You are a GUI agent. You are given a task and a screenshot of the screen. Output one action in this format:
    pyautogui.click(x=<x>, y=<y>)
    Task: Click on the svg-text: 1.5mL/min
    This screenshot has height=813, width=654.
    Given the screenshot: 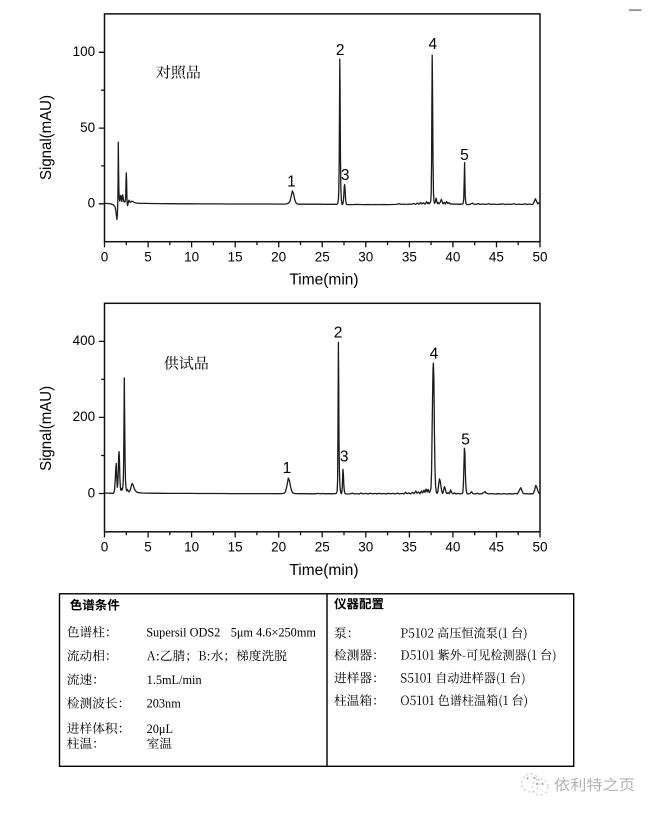 What is the action you would take?
    pyautogui.click(x=174, y=680)
    